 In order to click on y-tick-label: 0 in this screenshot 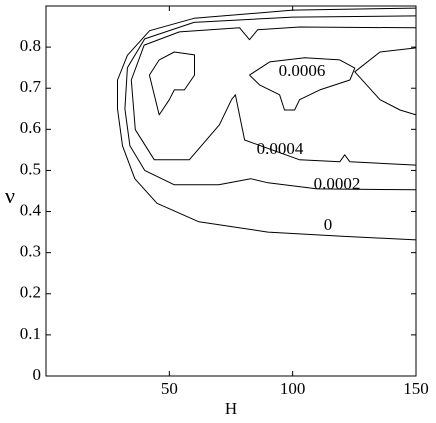, I will do `click(37, 374)`.